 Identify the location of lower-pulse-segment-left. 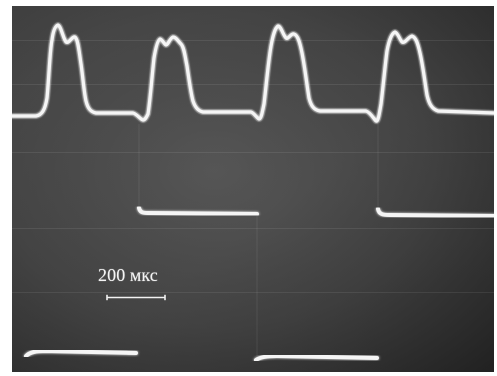
(81, 353).